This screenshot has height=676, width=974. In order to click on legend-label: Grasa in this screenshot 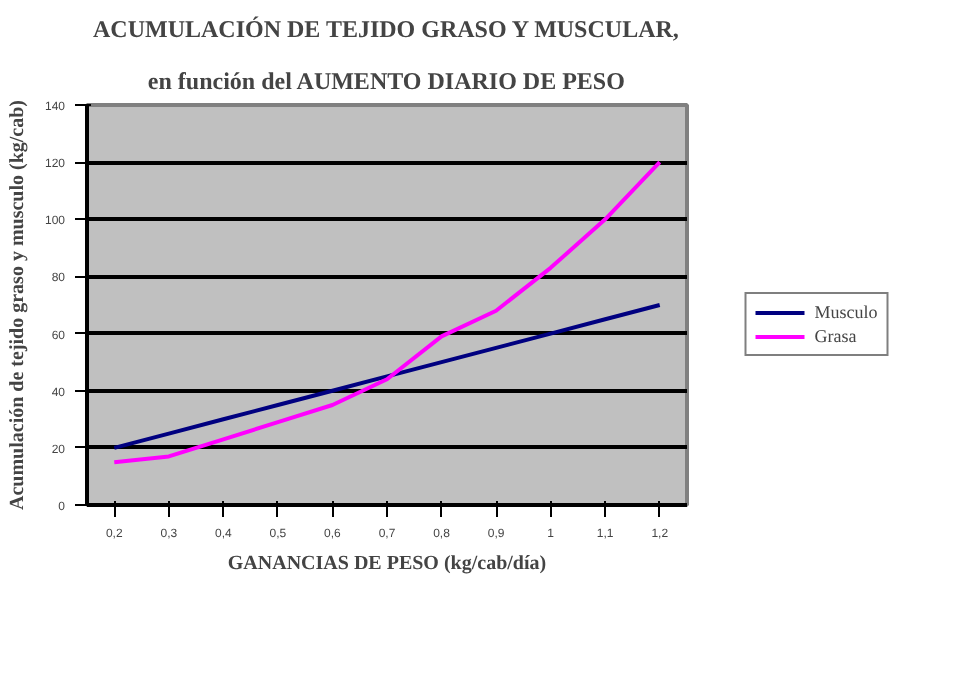, I will do `click(835, 336)`.